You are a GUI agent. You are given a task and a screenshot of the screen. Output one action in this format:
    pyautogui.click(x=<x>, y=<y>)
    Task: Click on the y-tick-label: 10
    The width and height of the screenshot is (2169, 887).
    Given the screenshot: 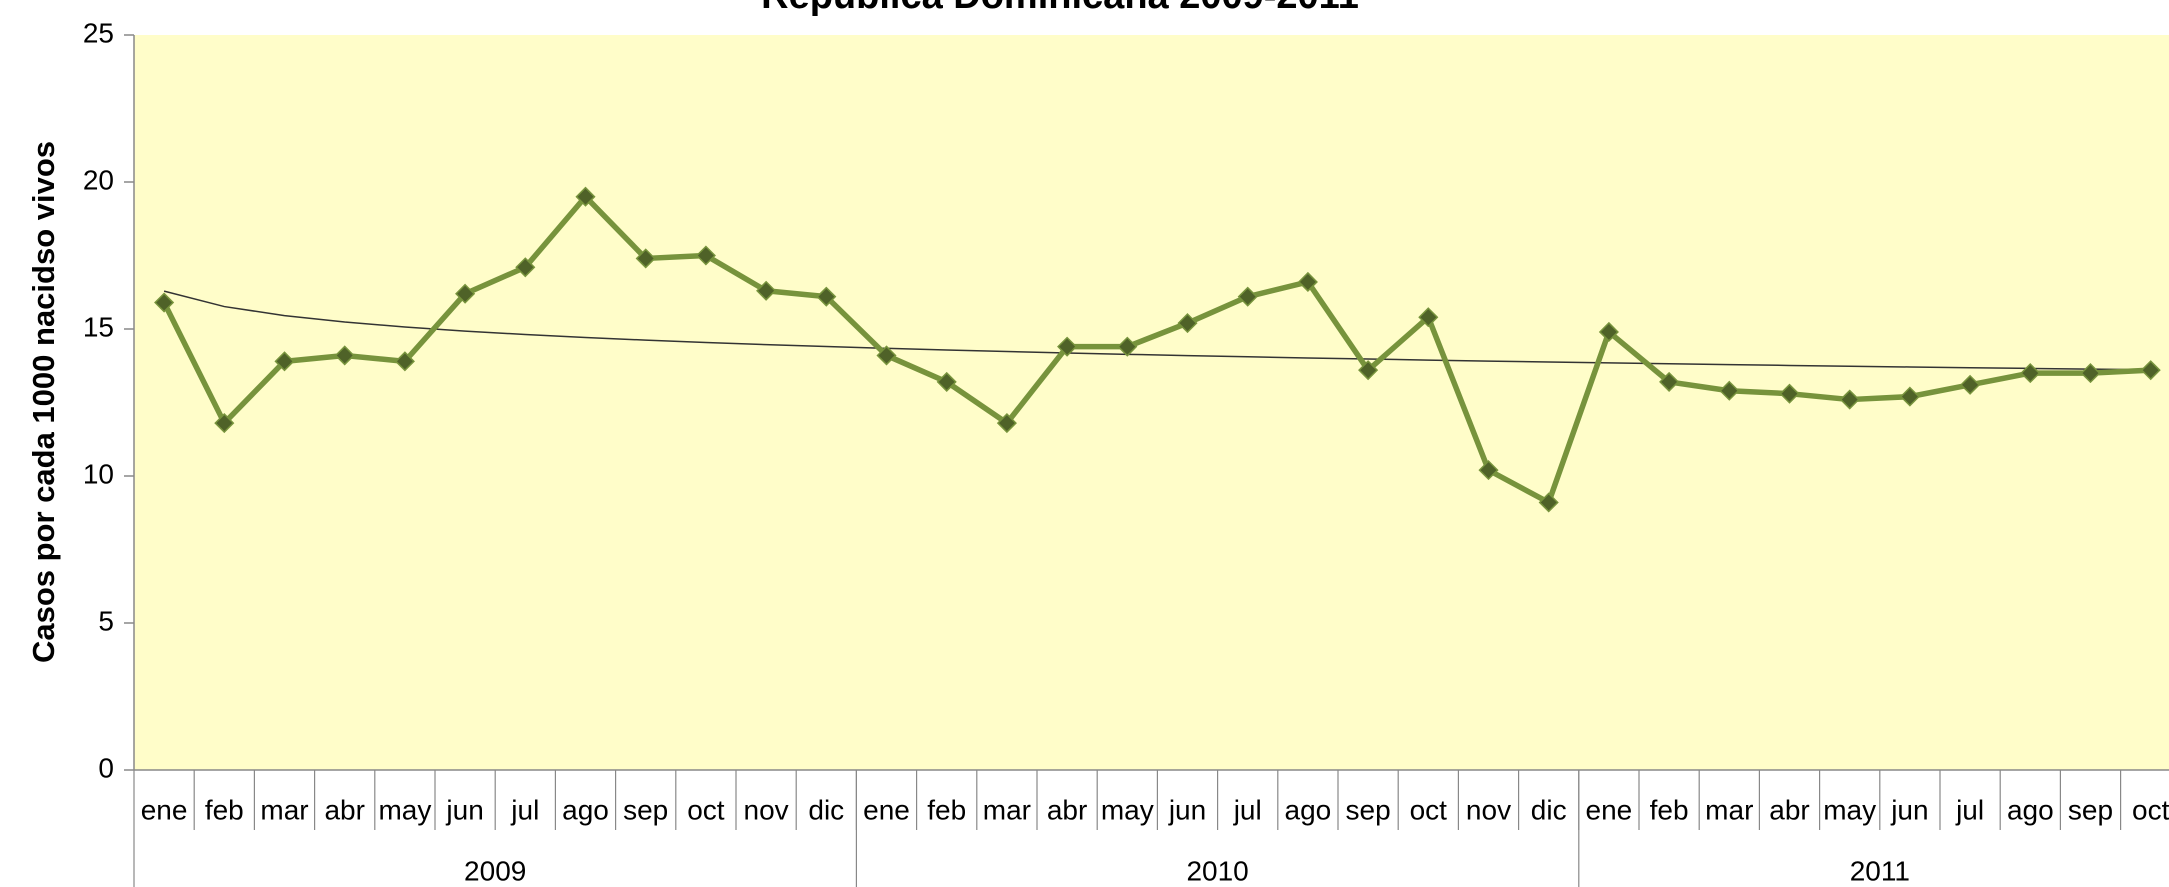 What is the action you would take?
    pyautogui.click(x=98, y=473)
    